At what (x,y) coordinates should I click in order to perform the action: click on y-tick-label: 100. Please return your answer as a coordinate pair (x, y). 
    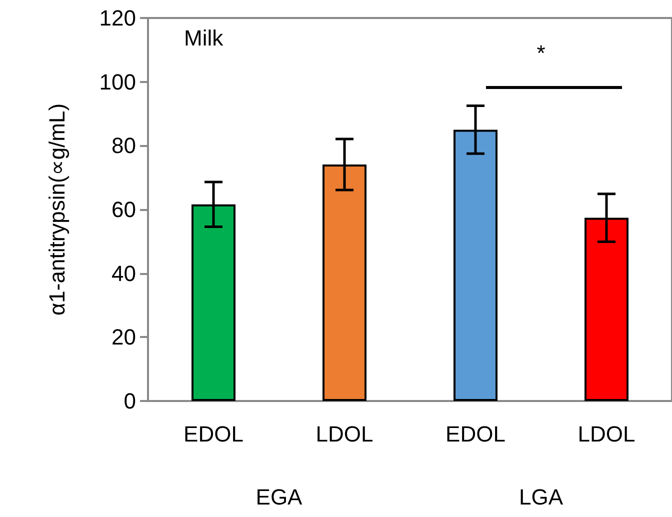
    Looking at the image, I should click on (117, 81).